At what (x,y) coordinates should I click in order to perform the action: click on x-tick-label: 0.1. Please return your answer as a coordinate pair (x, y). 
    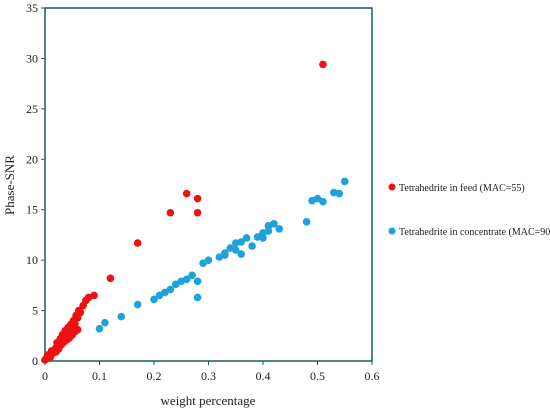
    Looking at the image, I should click on (99, 376).